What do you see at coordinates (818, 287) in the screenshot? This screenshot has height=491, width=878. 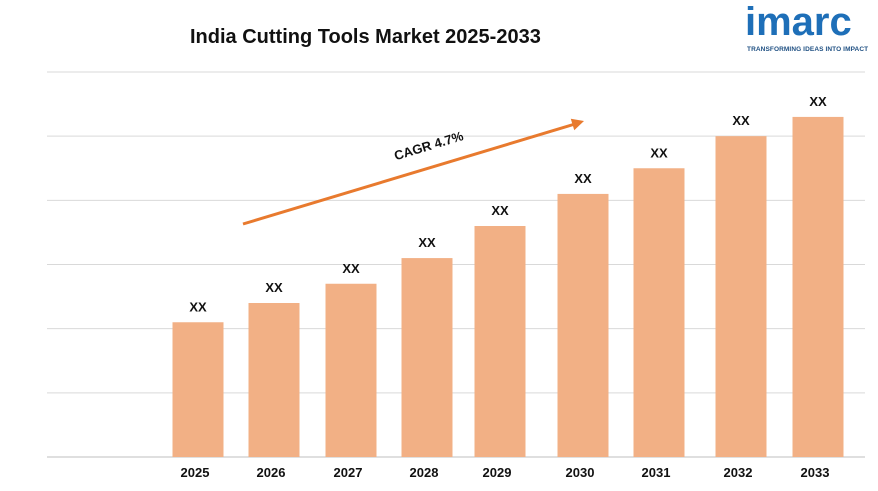 I see `bar-2033` at bounding box center [818, 287].